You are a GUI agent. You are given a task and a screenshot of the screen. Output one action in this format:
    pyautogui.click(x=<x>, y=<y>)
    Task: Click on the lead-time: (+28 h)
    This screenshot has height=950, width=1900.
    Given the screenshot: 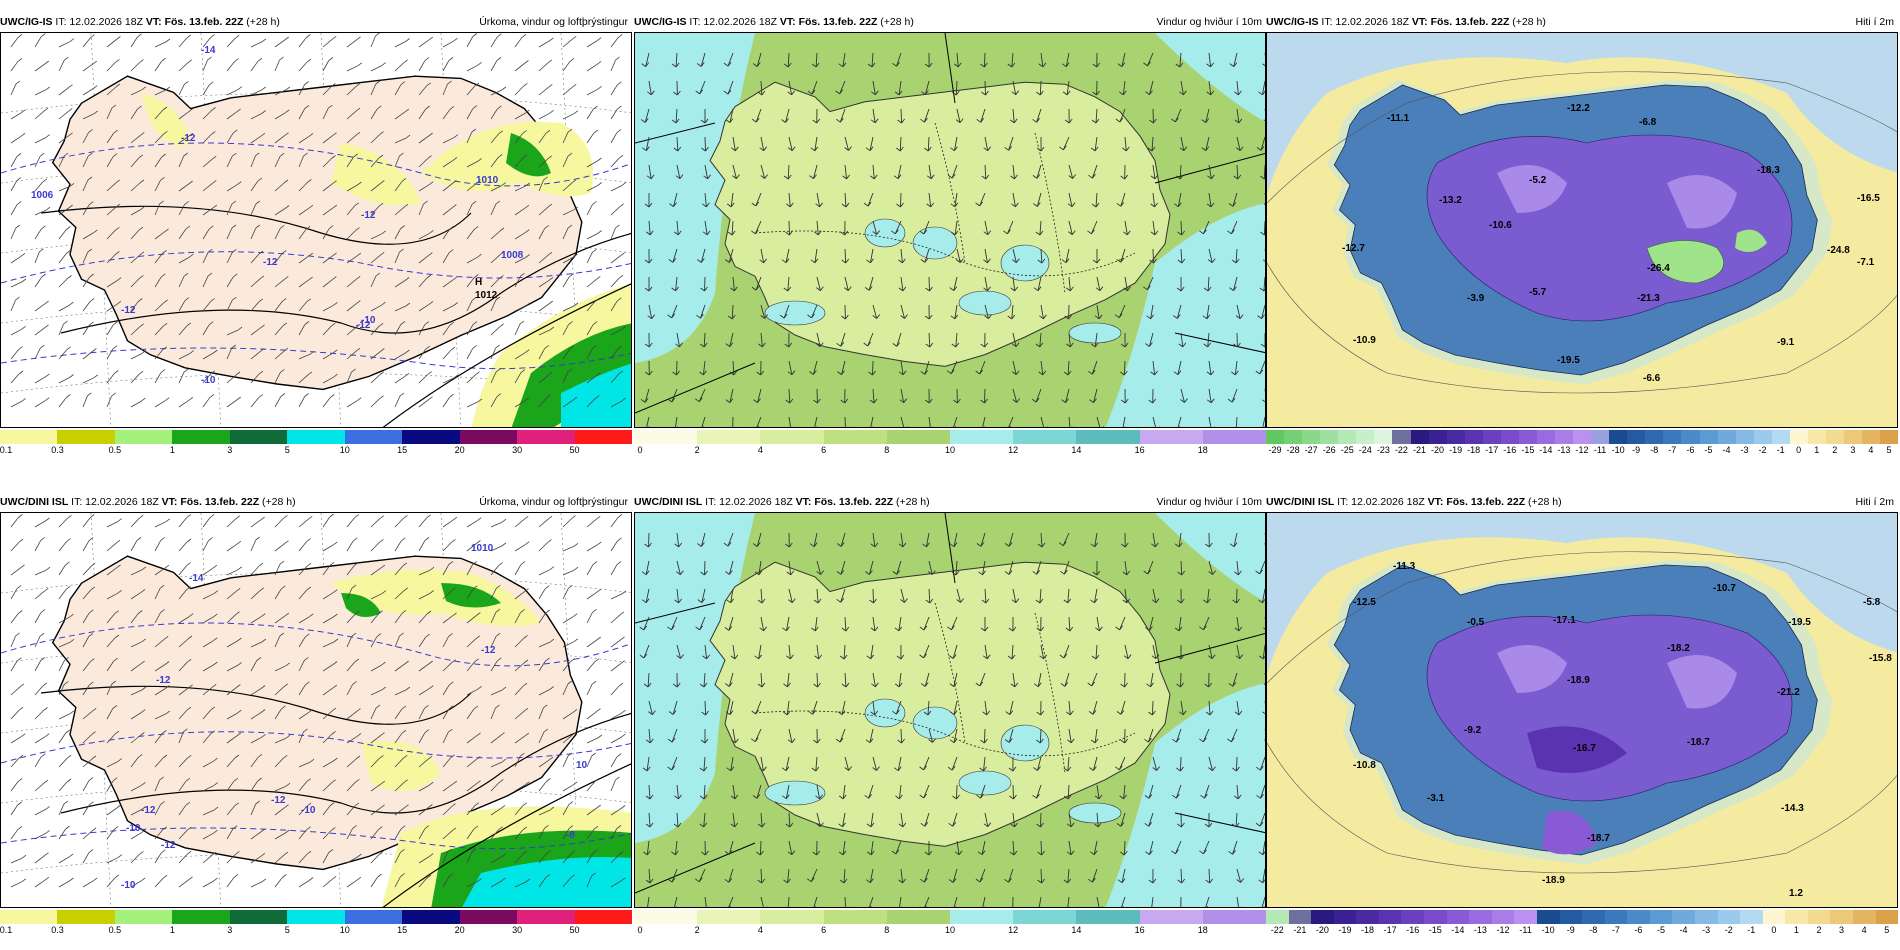 What is the action you would take?
    pyautogui.click(x=913, y=502)
    